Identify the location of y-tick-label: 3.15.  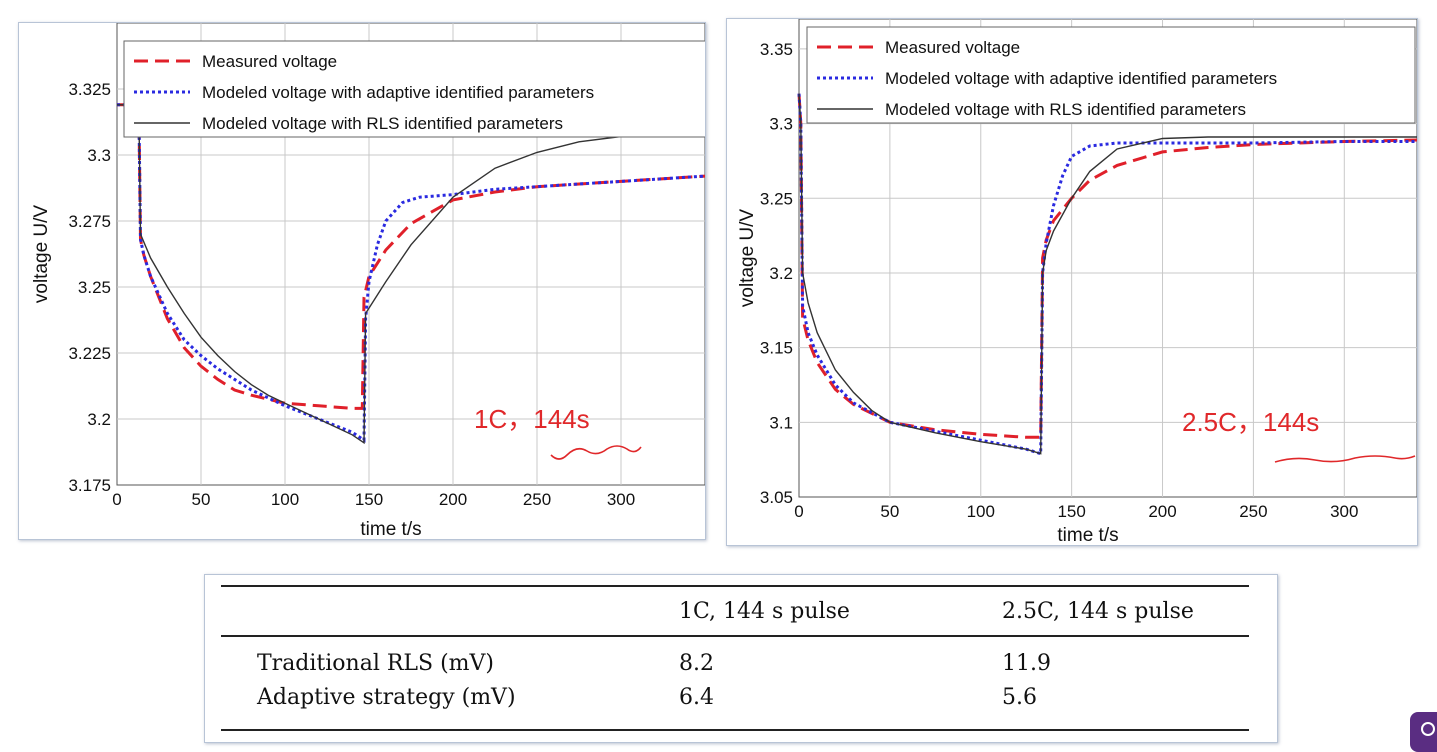
(776, 348).